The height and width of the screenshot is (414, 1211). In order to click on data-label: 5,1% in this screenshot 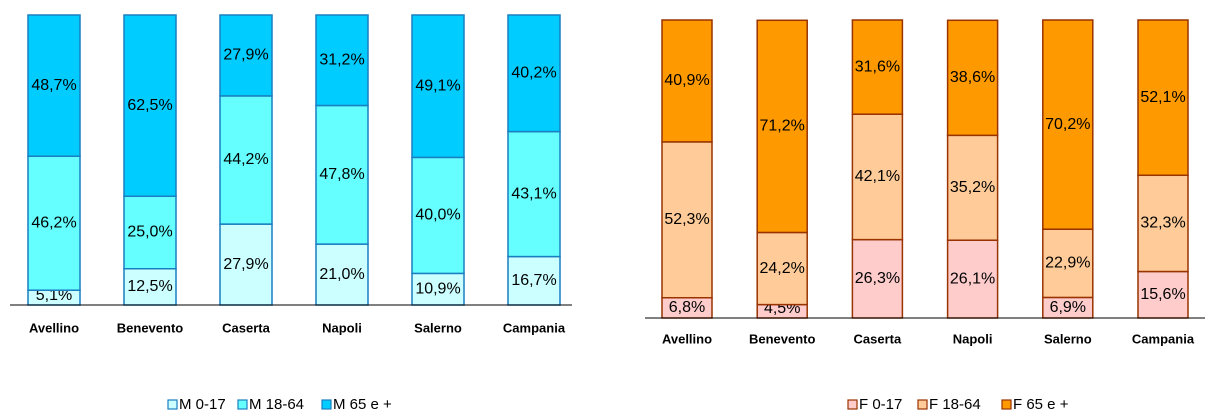, I will do `click(54, 295)`.